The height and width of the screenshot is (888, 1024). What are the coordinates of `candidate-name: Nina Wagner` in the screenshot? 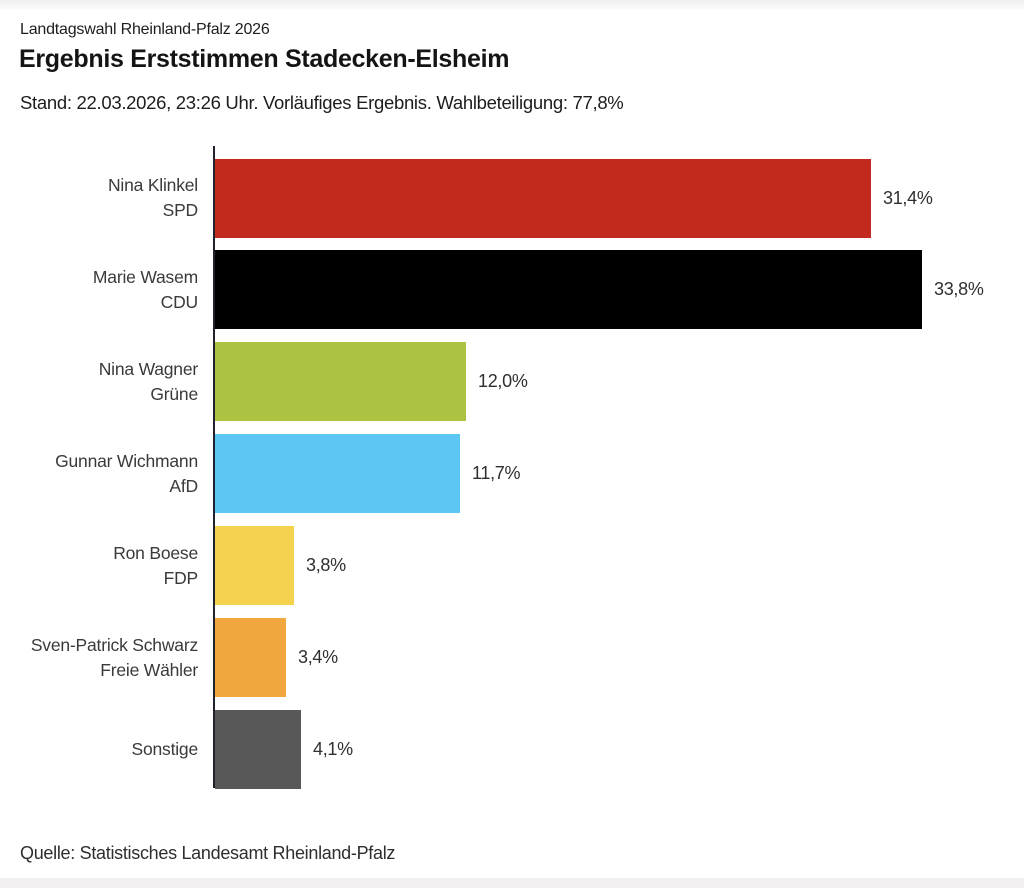 It's located at (148, 368).